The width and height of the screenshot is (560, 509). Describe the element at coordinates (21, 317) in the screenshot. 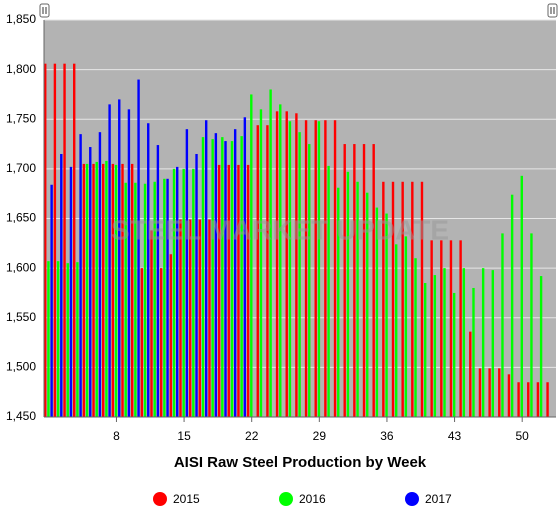

I see `y-tick-label: 1,550` at that location.